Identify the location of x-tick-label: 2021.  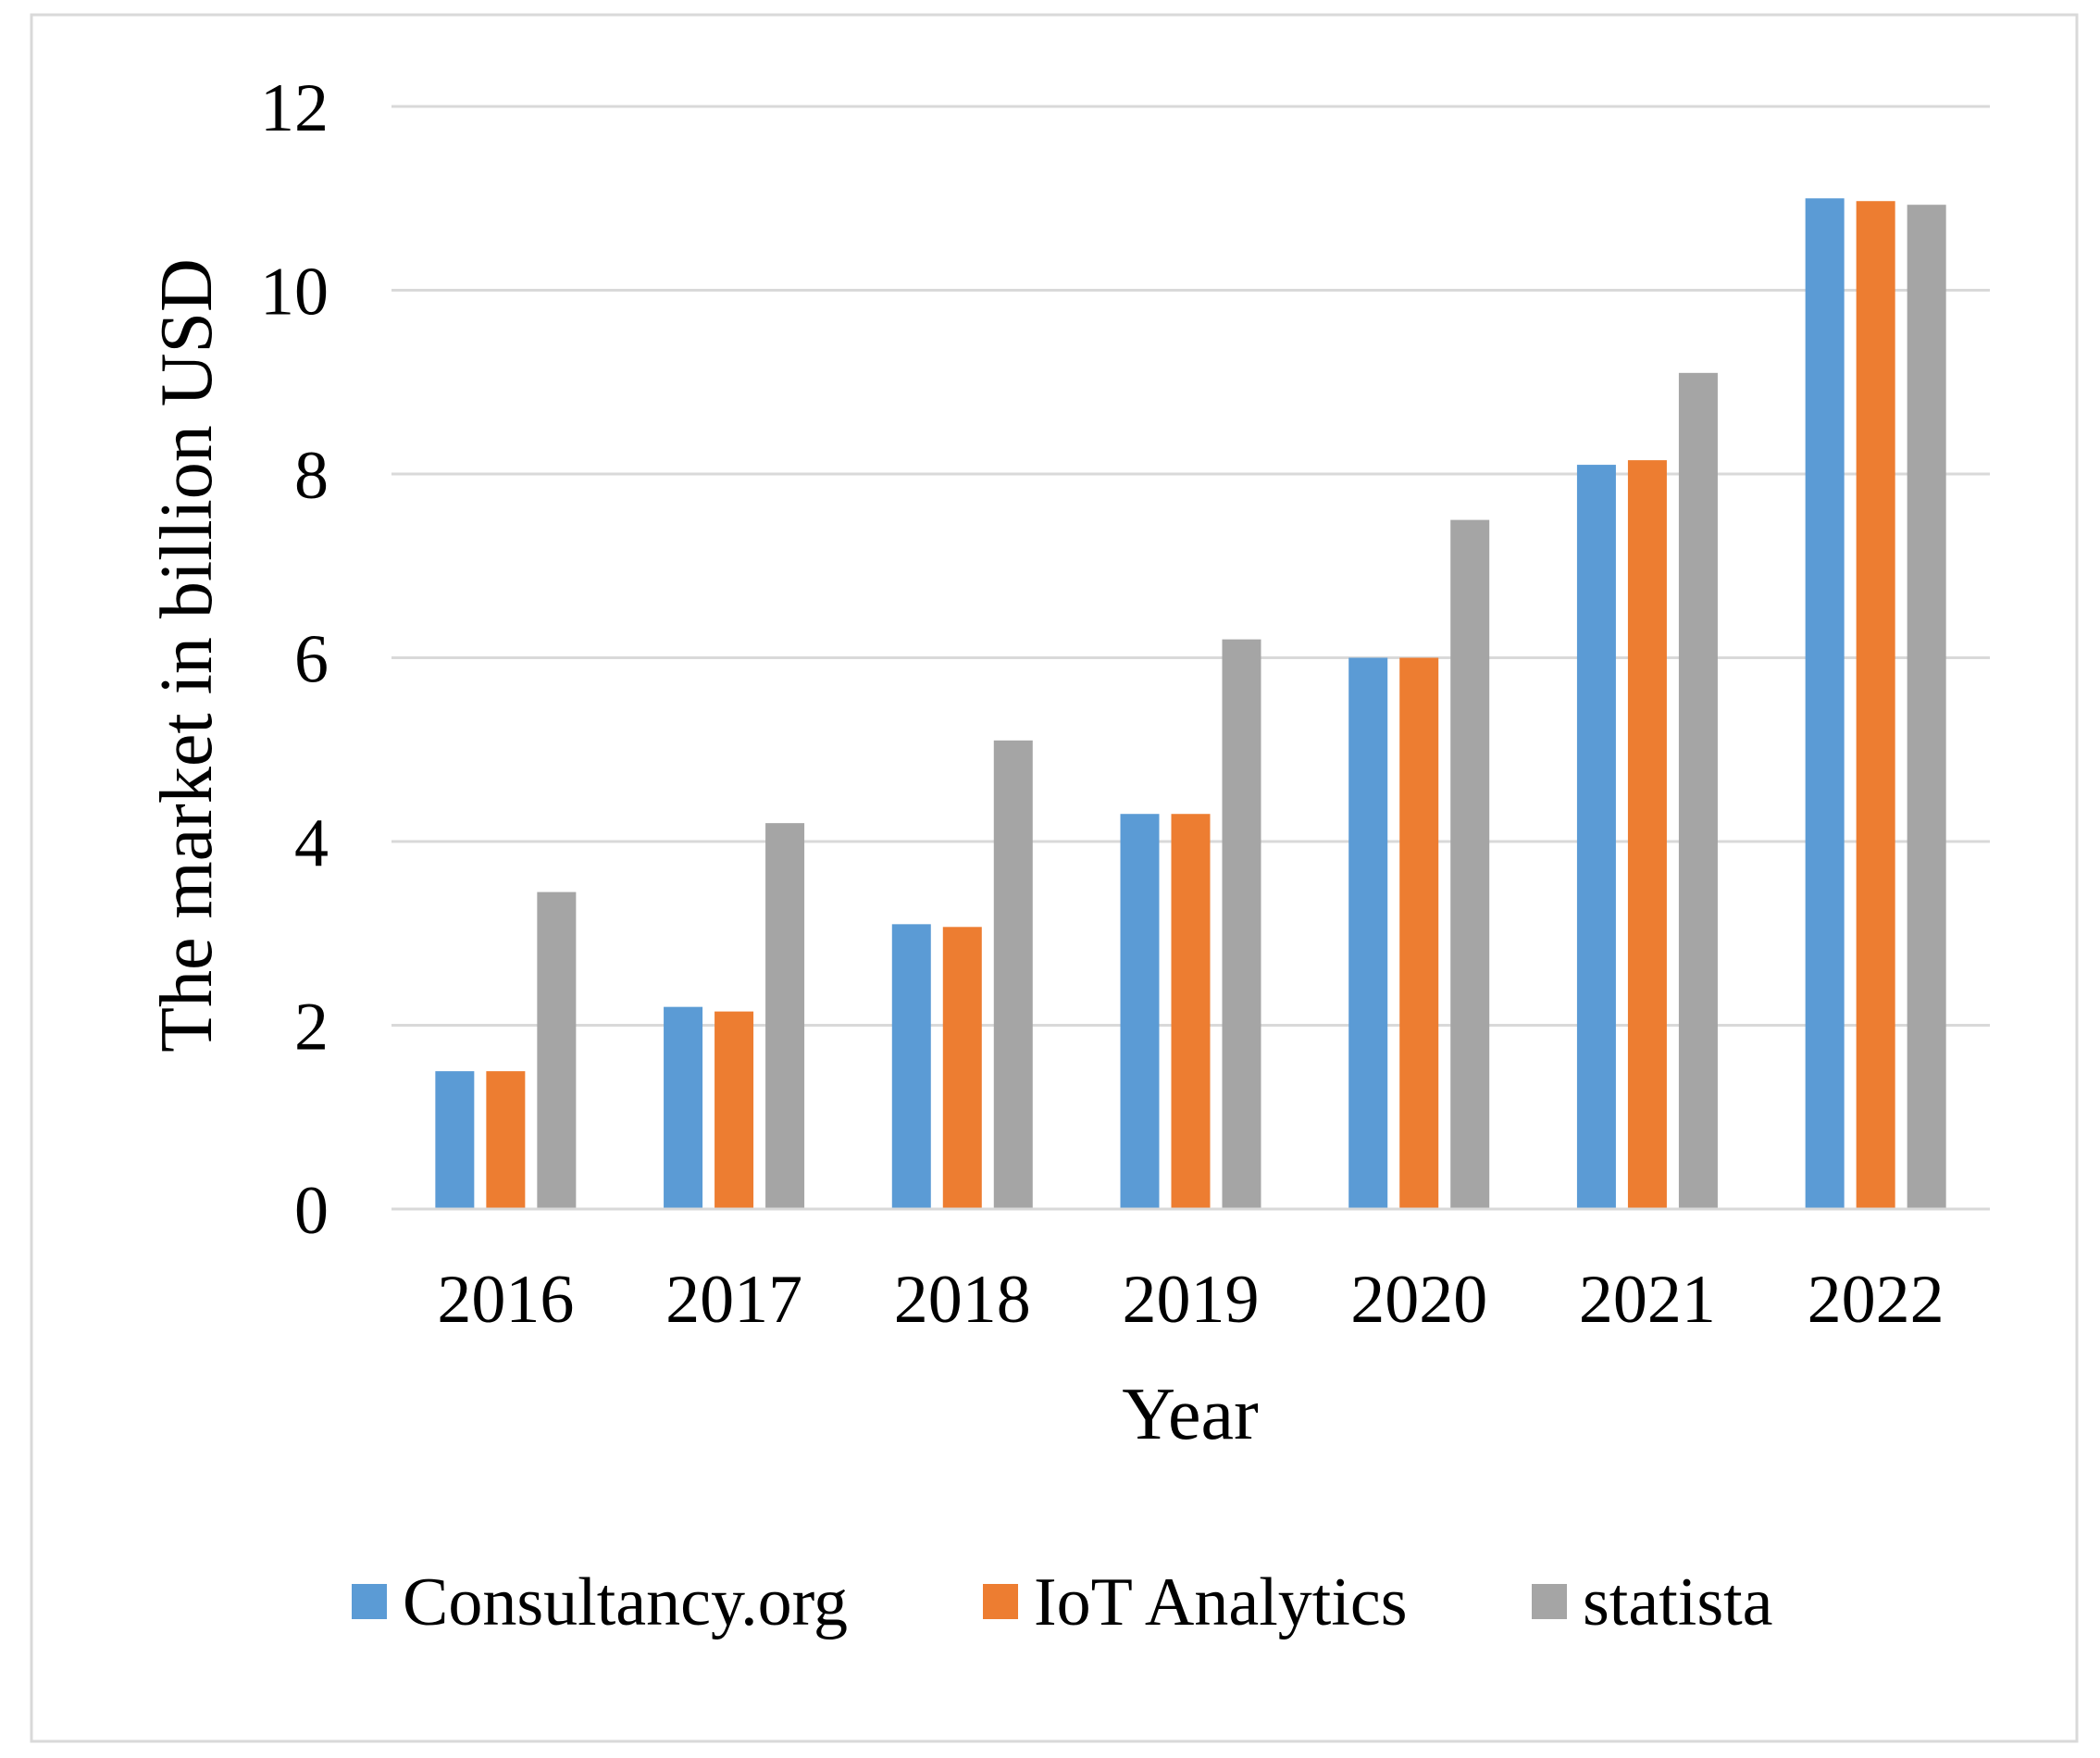
(1647, 1300).